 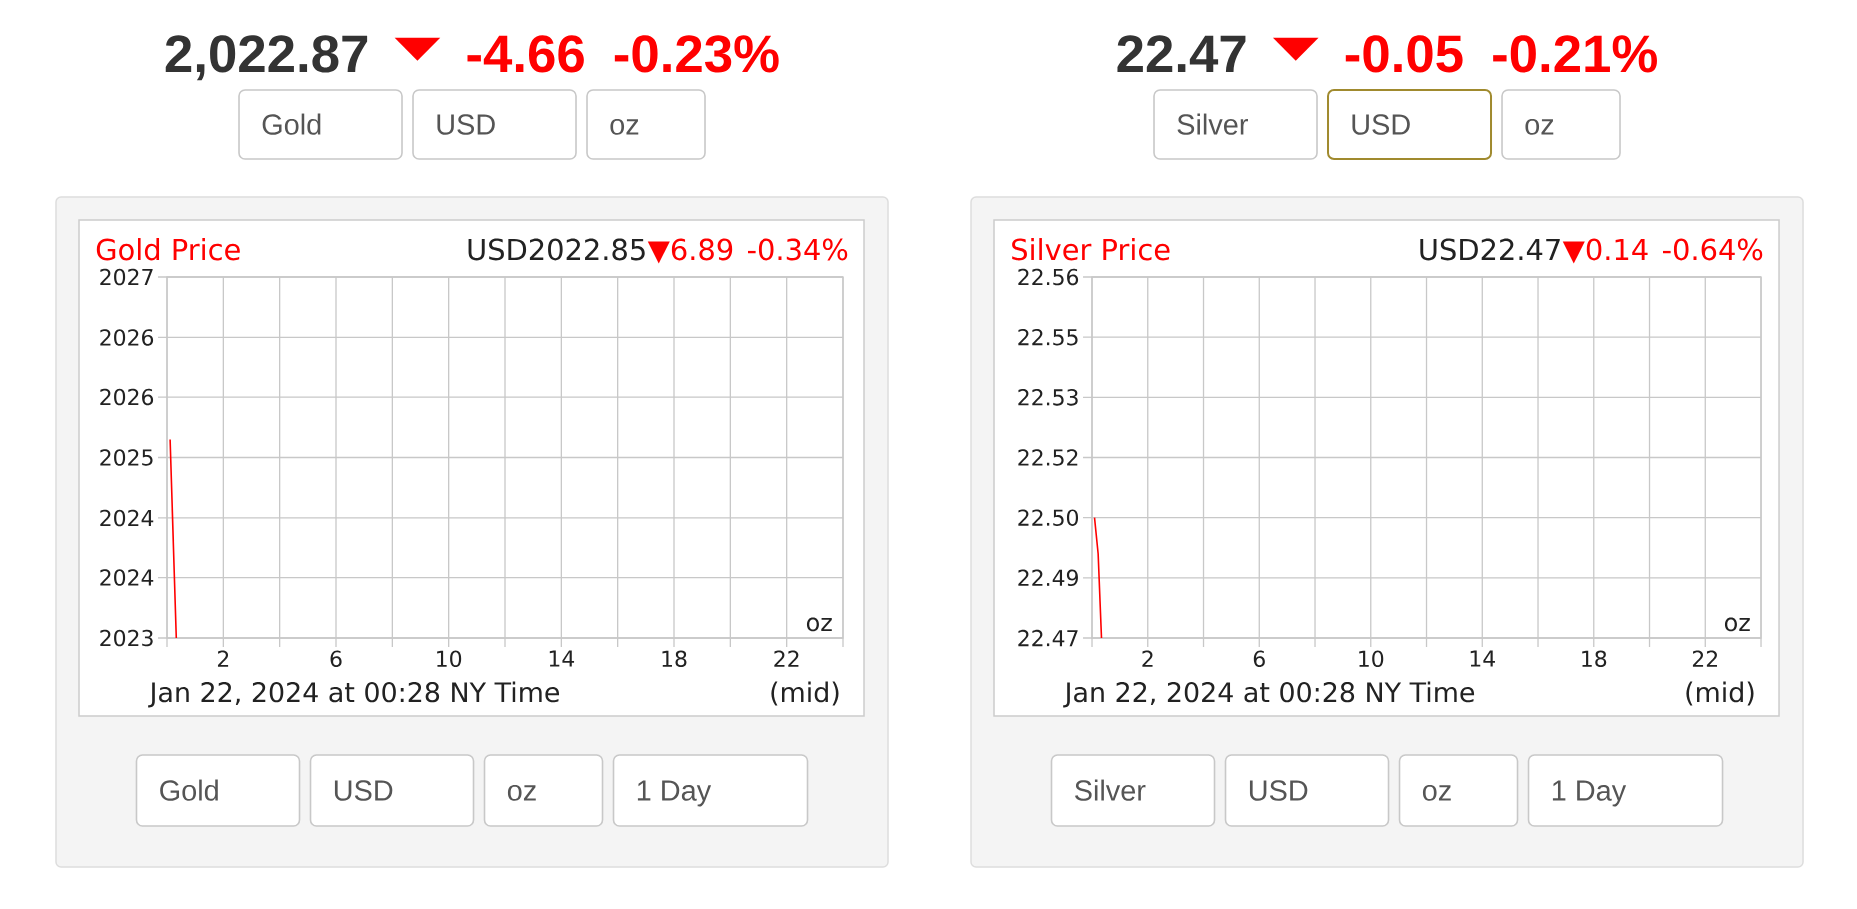 What do you see at coordinates (1490, 249) in the screenshot?
I see `text: USD22.47` at bounding box center [1490, 249].